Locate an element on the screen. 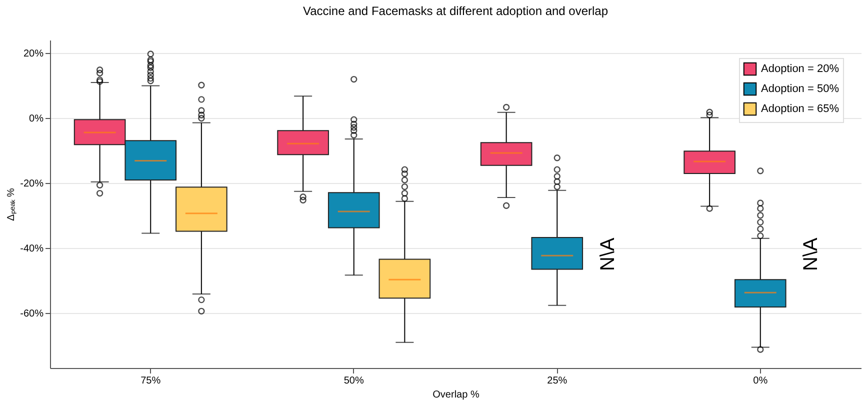 This screenshot has width=866, height=404. x-tick-label: 25% is located at coordinates (557, 381).